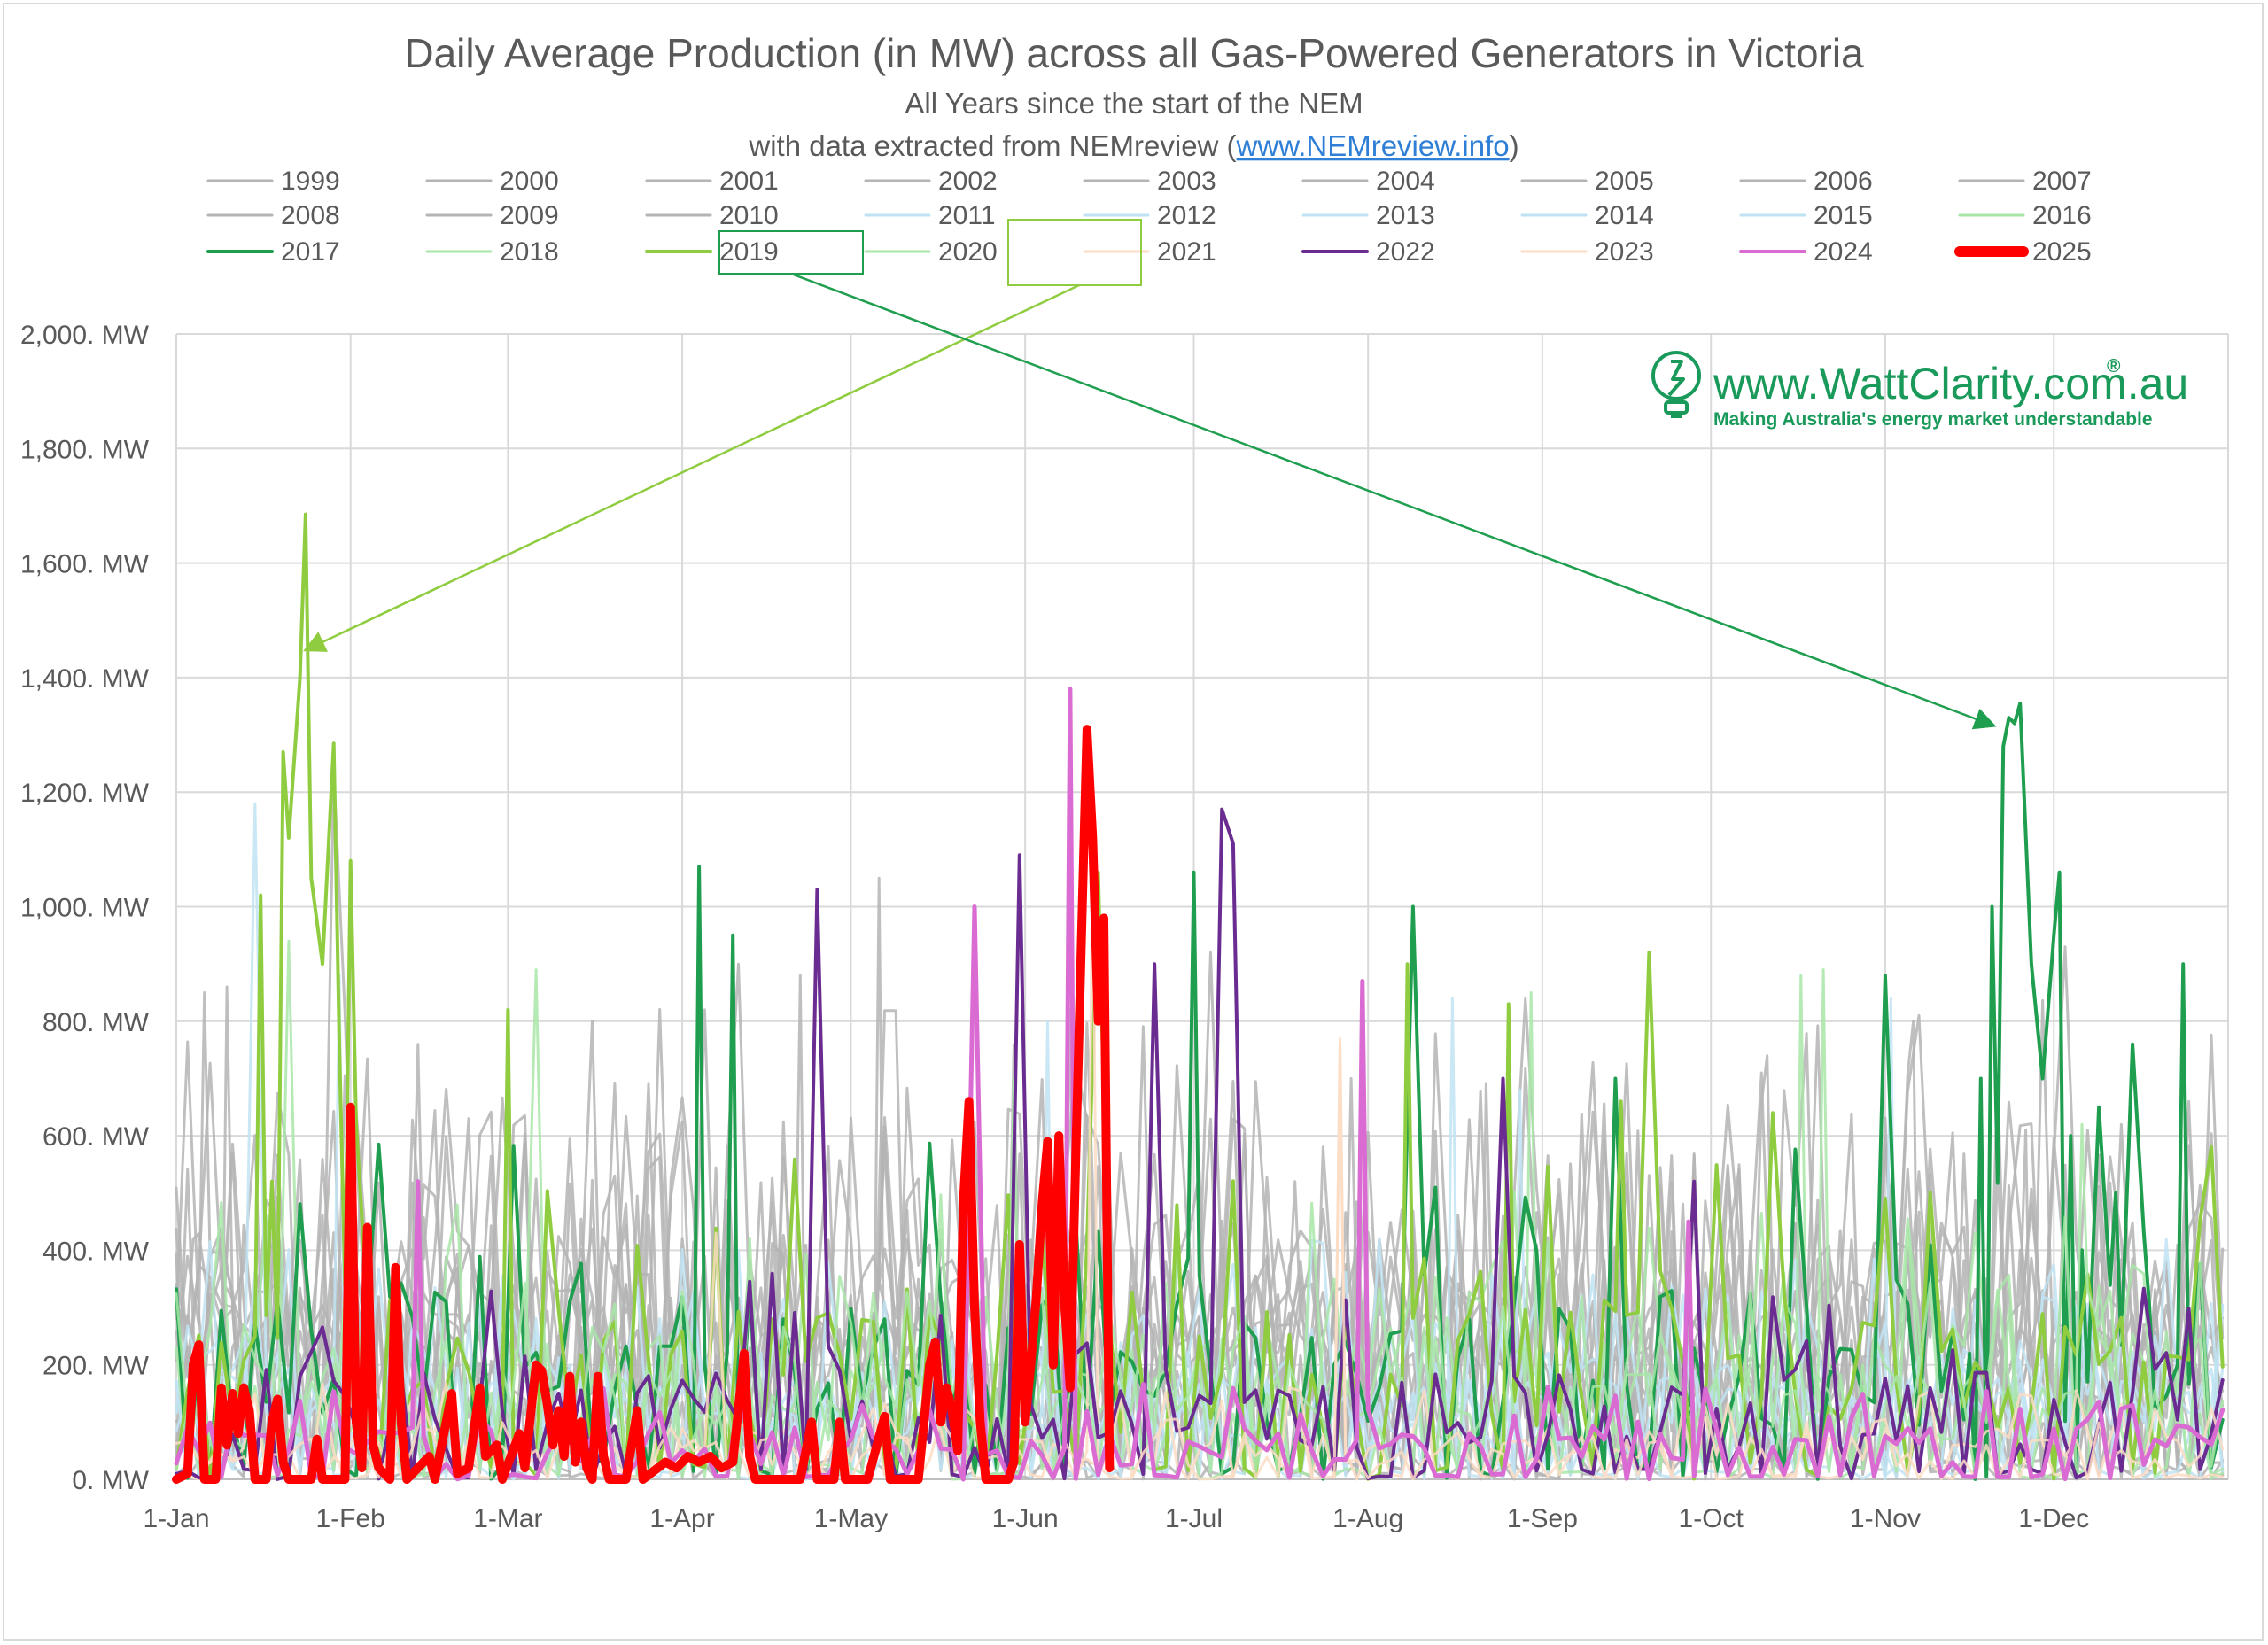  Describe the element at coordinates (1843, 215) in the screenshot. I see `legend-label-2015: 2015` at that location.